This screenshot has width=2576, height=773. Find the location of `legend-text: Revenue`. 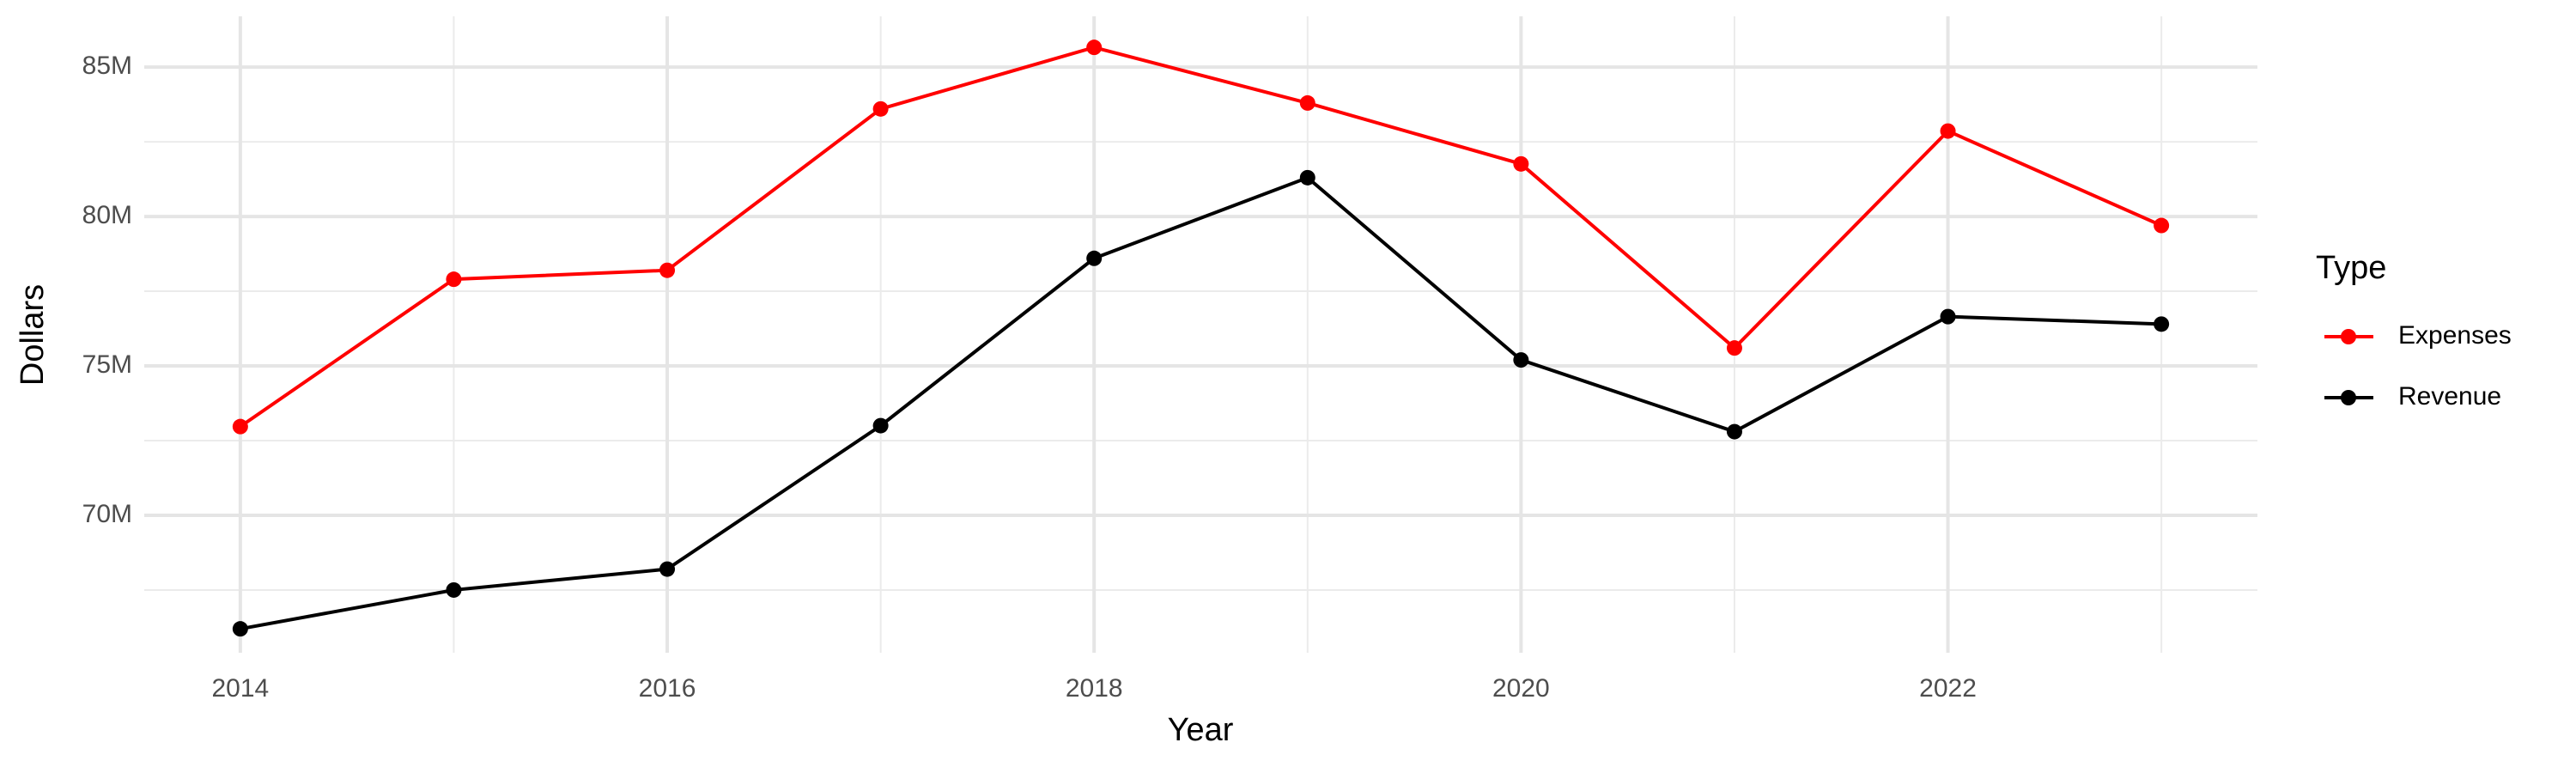

legend-text: Revenue is located at coordinates (2449, 396).